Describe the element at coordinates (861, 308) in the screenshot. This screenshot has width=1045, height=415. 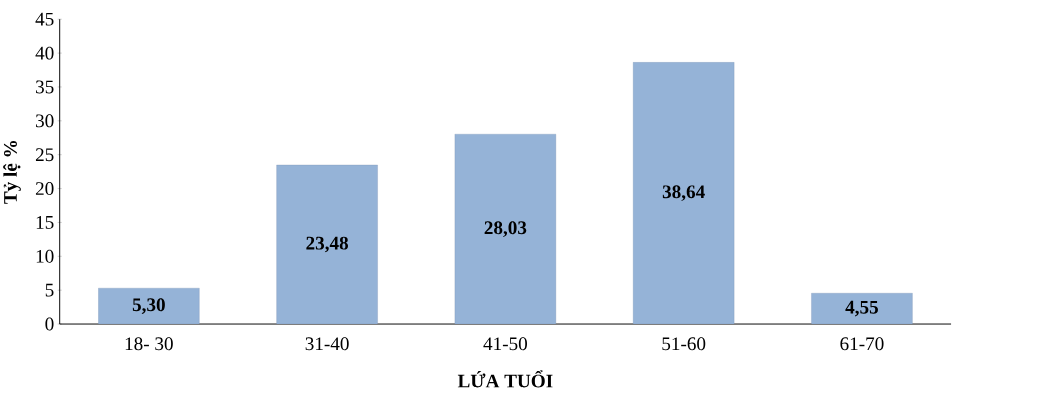
I see `data-label: 4,55` at that location.